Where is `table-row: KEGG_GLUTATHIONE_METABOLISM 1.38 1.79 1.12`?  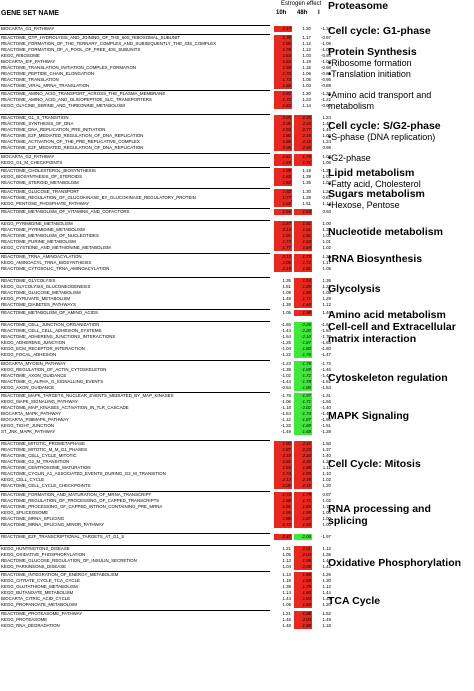
table-row: KEGG_GLUTATHIONE_METABOLISM 1.38 1.79 1.12 is located at coordinates (237, 587).